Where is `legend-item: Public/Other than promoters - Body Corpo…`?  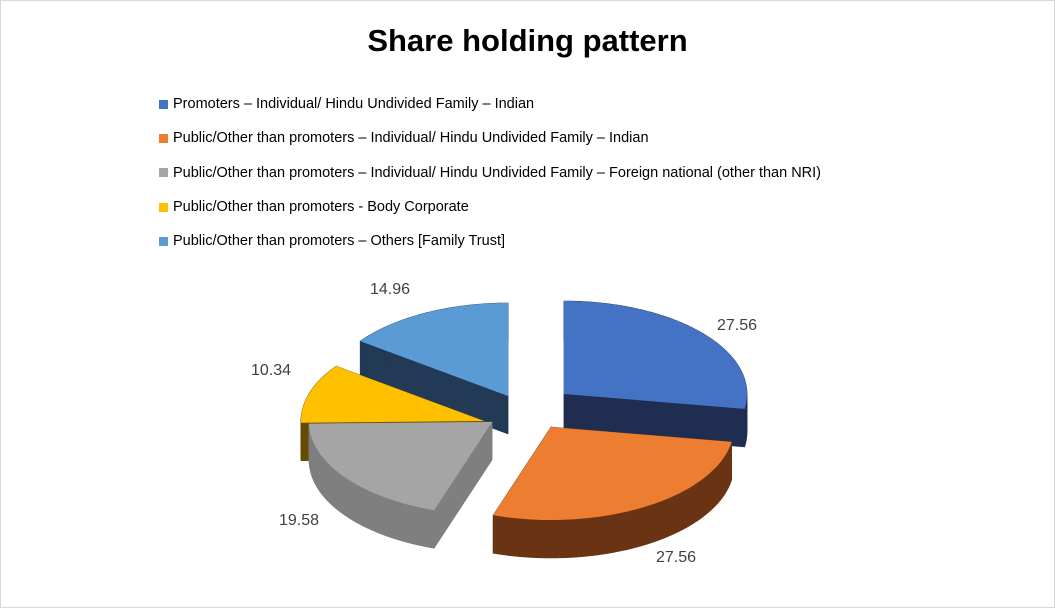
legend-item: Public/Other than promoters - Body Corpo… is located at coordinates (490, 207).